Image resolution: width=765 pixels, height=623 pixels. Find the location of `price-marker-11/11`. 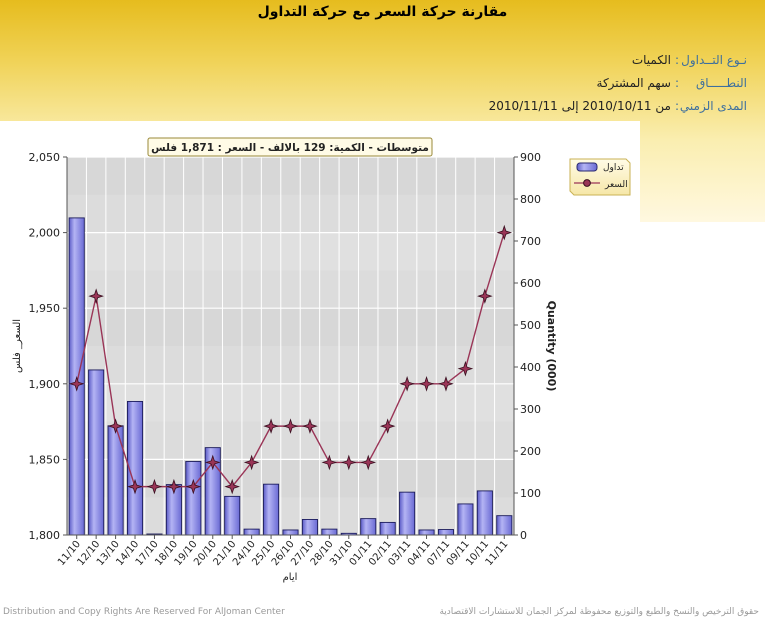

price-marker-11/11 is located at coordinates (504, 232).